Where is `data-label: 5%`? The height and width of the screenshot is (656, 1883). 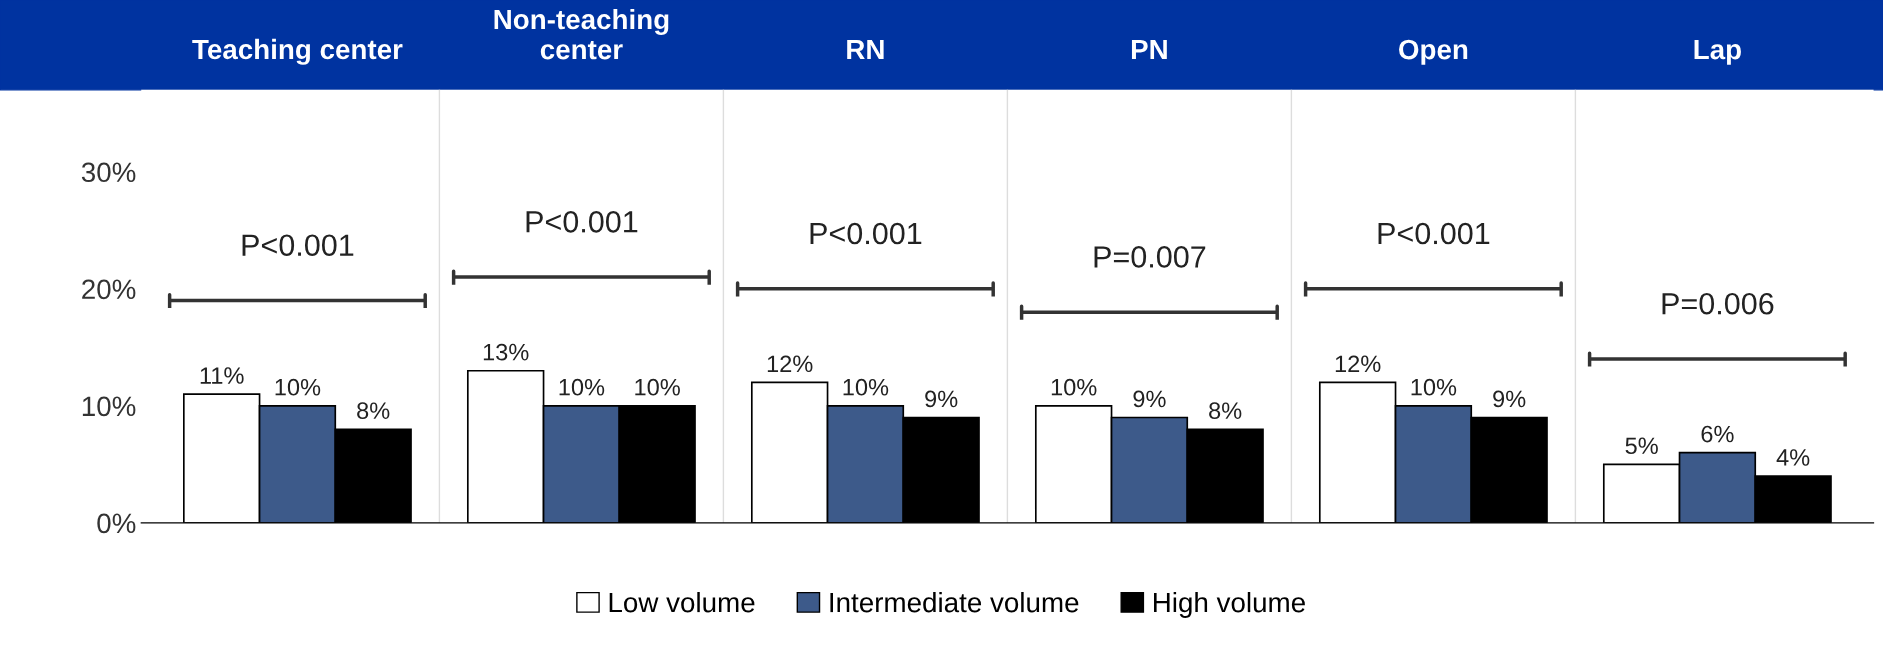 data-label: 5% is located at coordinates (1641, 446).